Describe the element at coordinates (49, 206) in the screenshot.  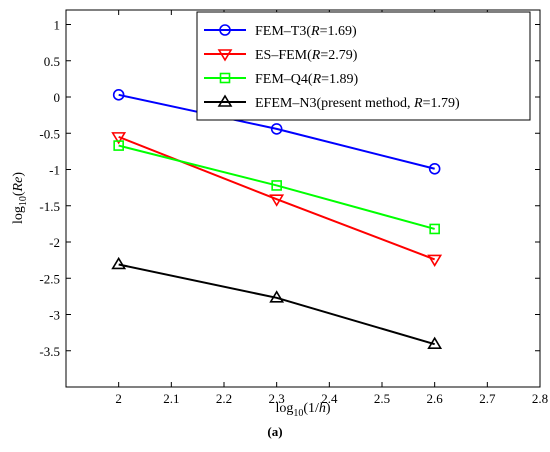
I see `y-tick-label: -1.5` at that location.